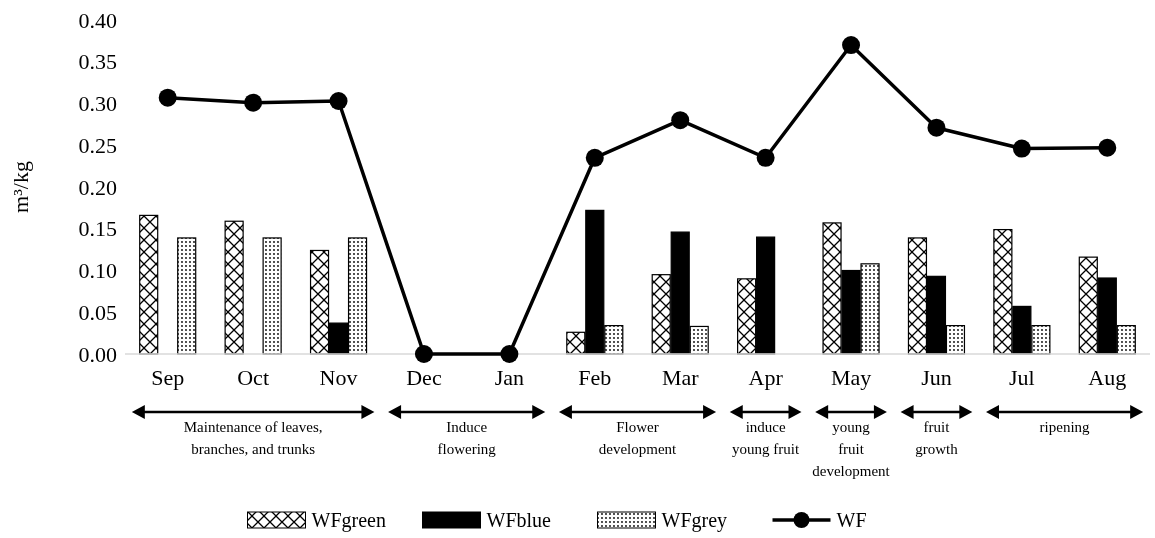  Describe the element at coordinates (595, 377) in the screenshot. I see `x-tick-label: Feb` at that location.